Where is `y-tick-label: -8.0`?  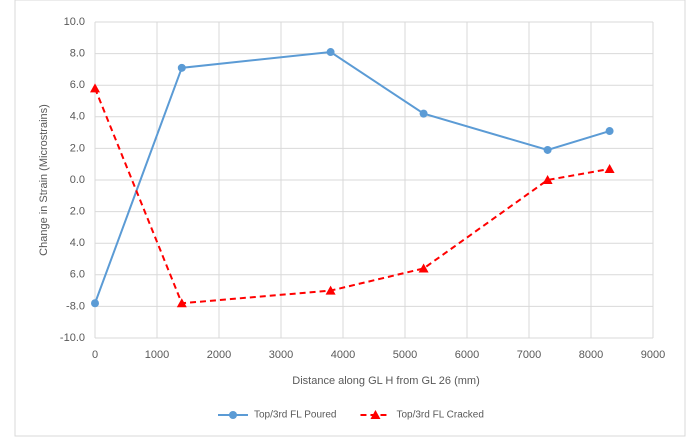 y-tick-label: -8.0 is located at coordinates (75, 306).